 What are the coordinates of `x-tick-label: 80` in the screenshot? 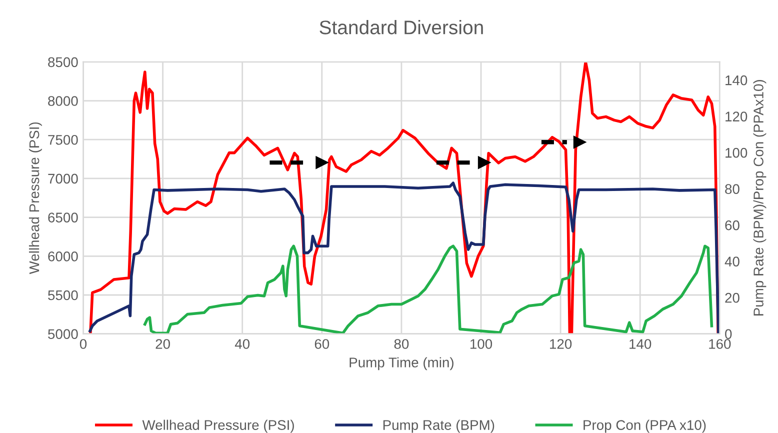 It's located at (401, 344).